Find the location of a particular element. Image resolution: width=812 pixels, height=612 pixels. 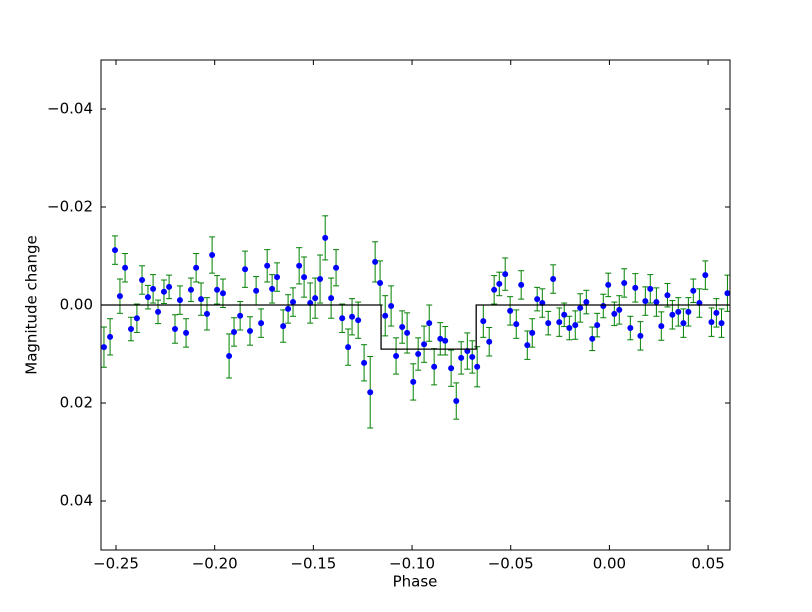

model-line is located at coordinates (415, 327).